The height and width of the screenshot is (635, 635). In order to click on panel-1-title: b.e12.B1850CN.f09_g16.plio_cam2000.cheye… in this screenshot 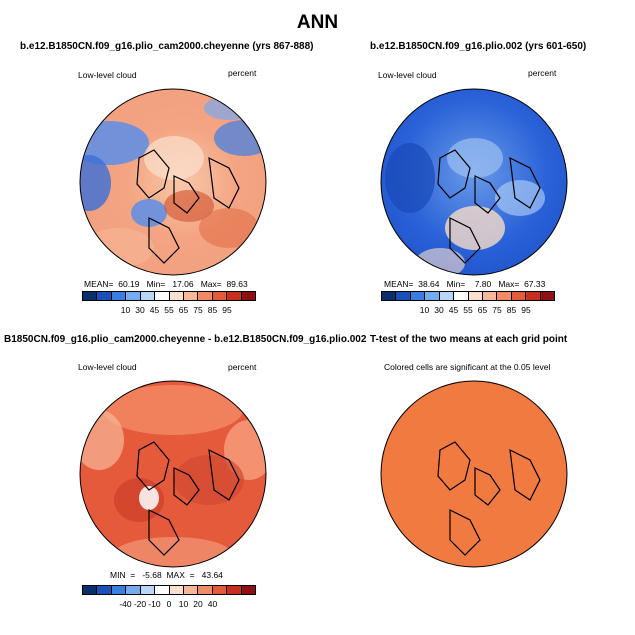, I will do `click(167, 46)`.